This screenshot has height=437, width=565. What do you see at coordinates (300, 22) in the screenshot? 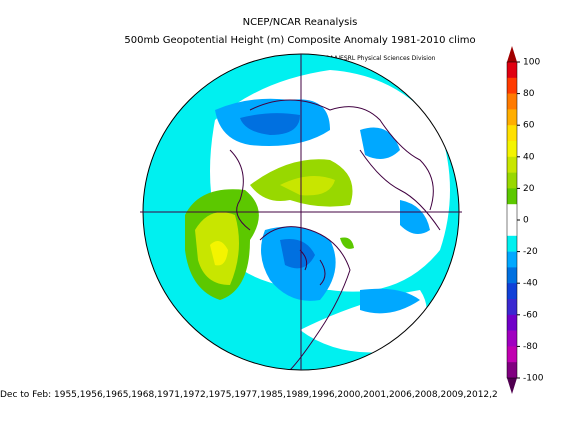
I see `title: NCEP/NCAR Reanalysis` at bounding box center [300, 22].